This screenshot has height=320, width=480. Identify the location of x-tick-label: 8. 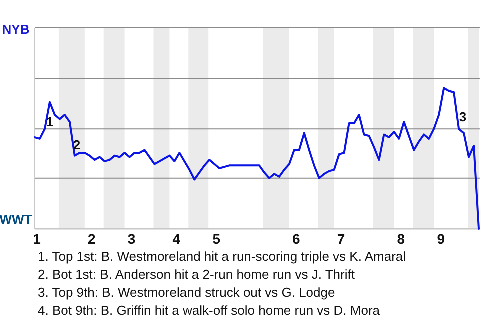
(401, 239).